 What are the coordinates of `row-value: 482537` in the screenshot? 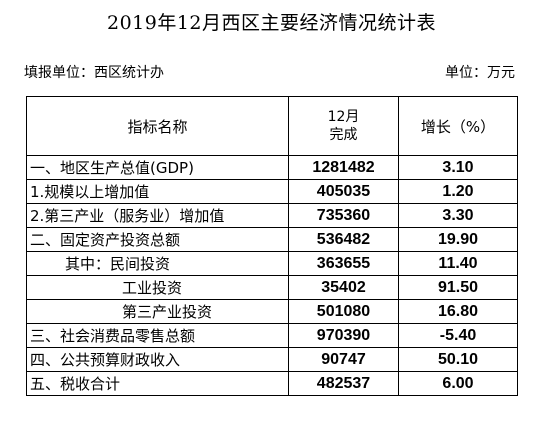 It's located at (343, 383).